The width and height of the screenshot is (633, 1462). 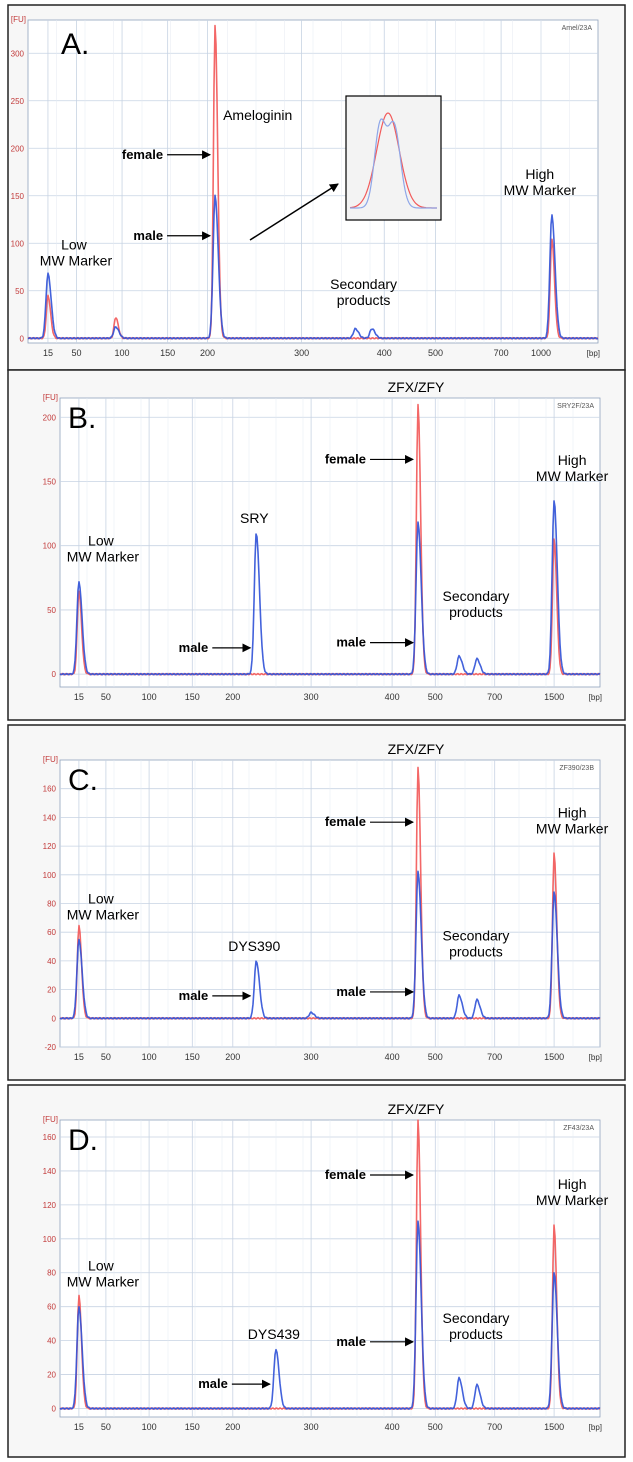 I want to click on x-tick-label: 1500, so click(x=554, y=1057).